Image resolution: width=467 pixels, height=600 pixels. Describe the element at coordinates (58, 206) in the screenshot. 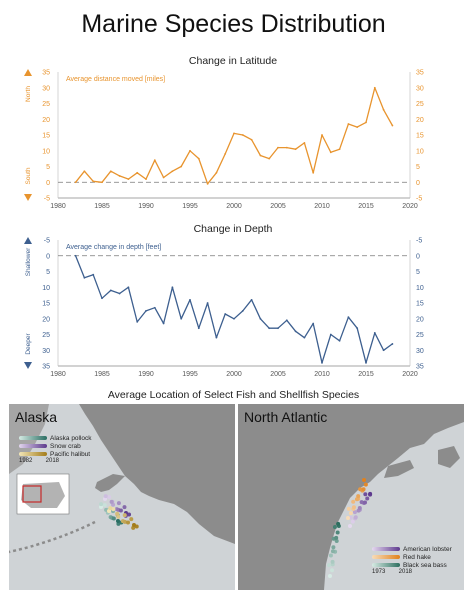

I see `x-tick-label: 1980` at that location.